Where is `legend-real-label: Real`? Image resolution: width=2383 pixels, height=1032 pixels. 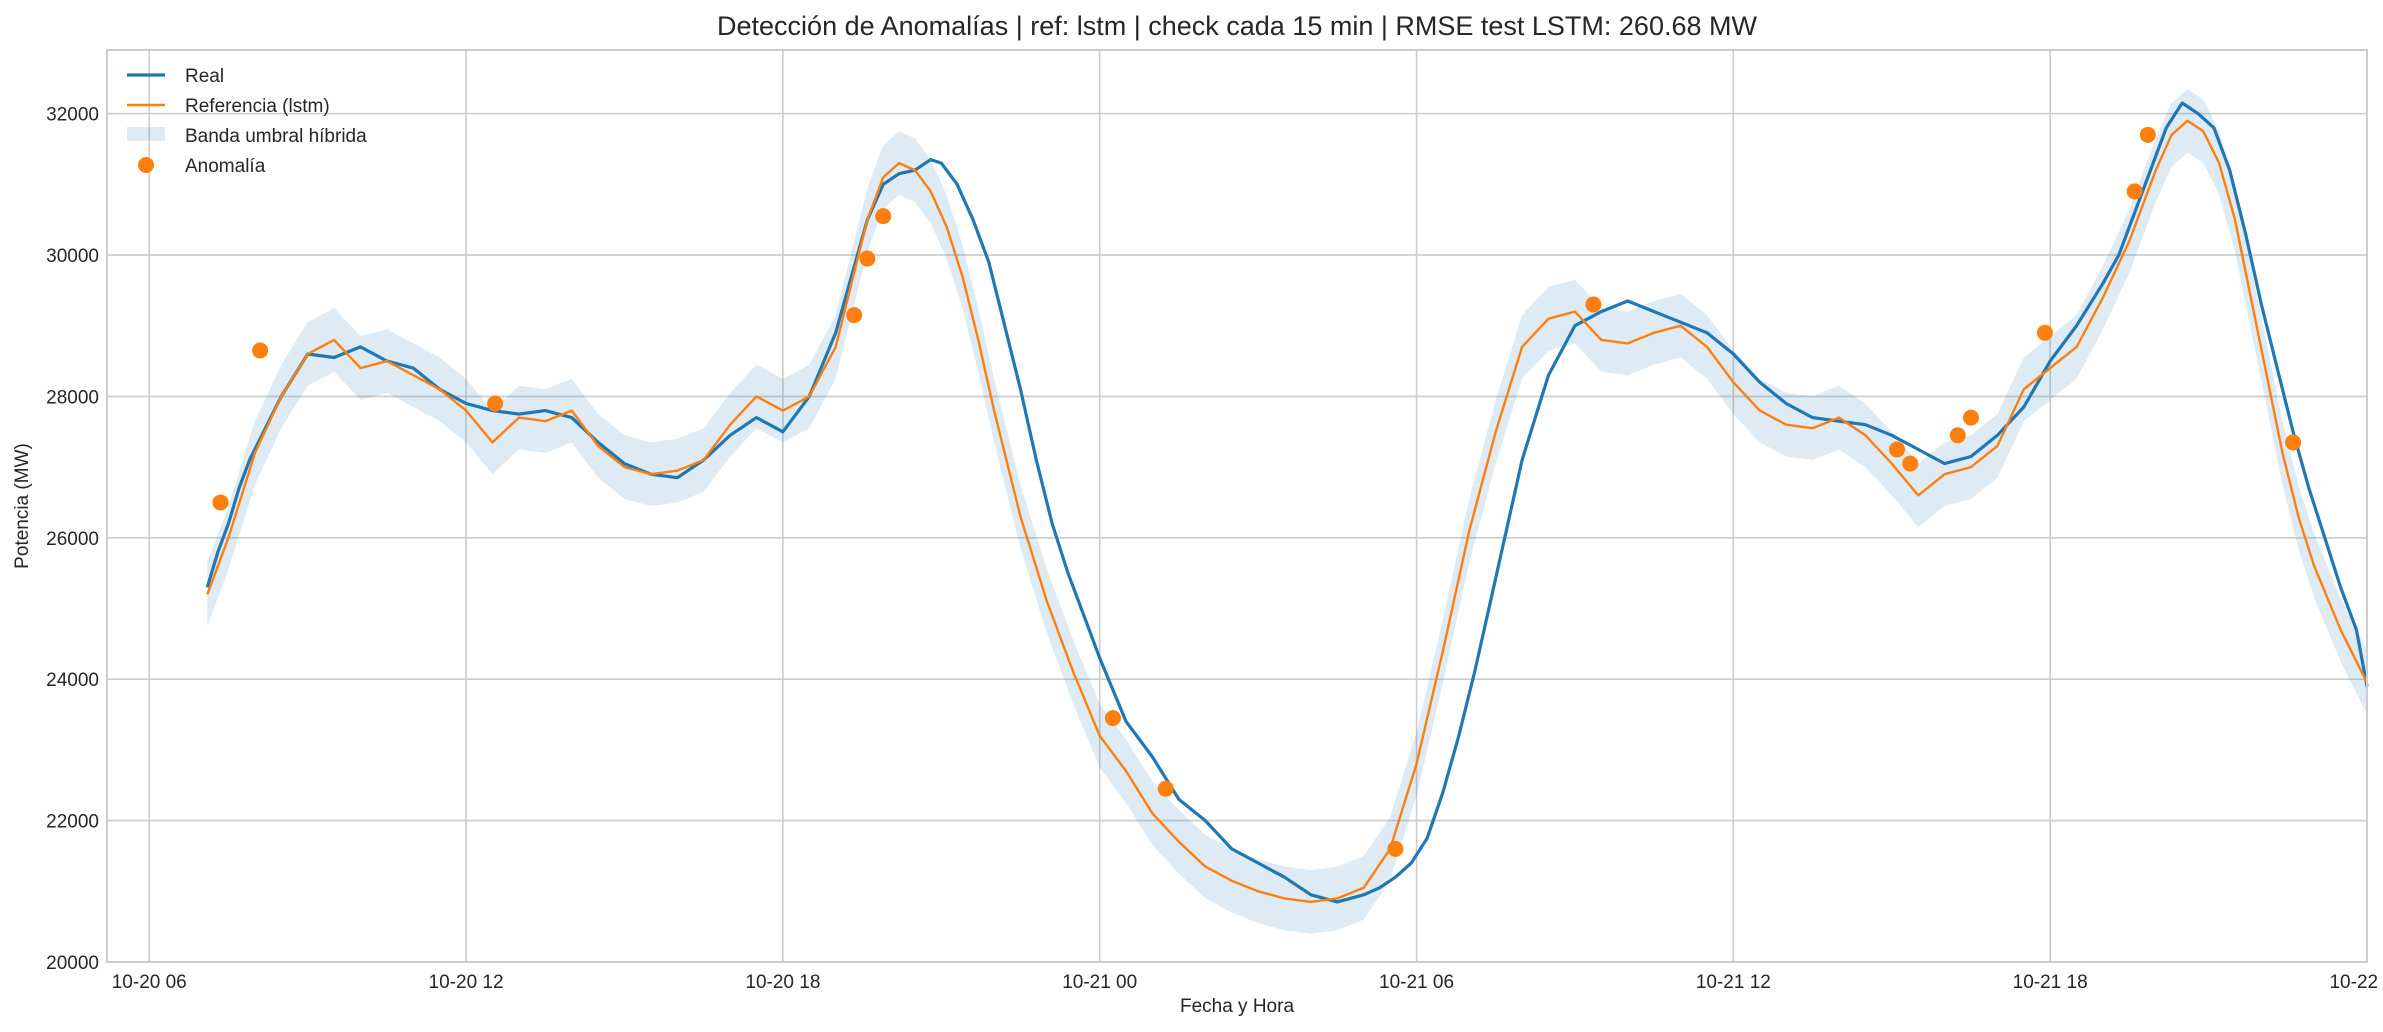 legend-real-label: Real is located at coordinates (204, 76).